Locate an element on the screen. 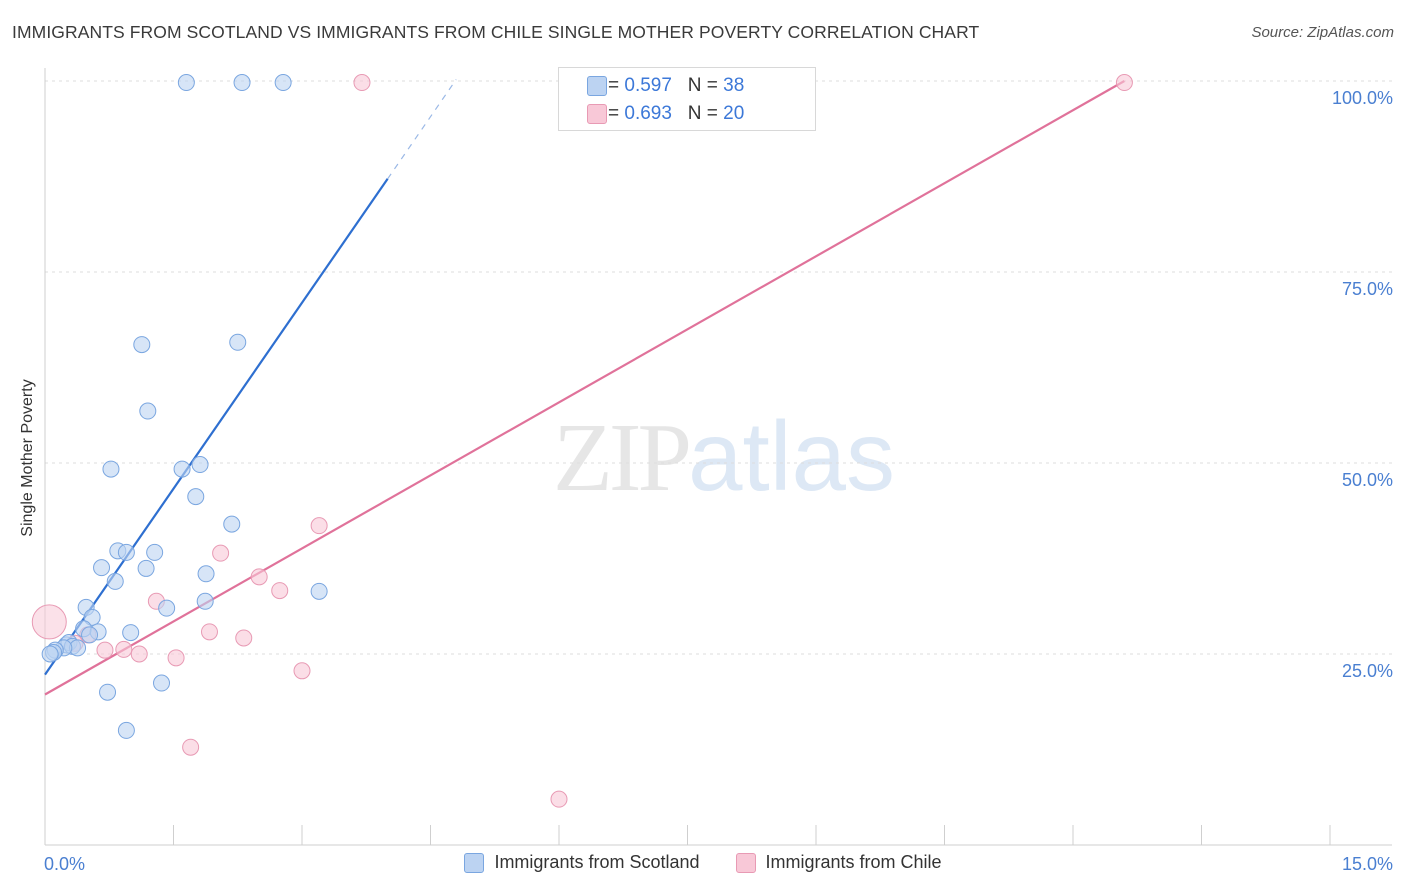 This screenshot has height=892, width=1406. legend-label-scotland: Immigrants from Scotland is located at coordinates (597, 862).